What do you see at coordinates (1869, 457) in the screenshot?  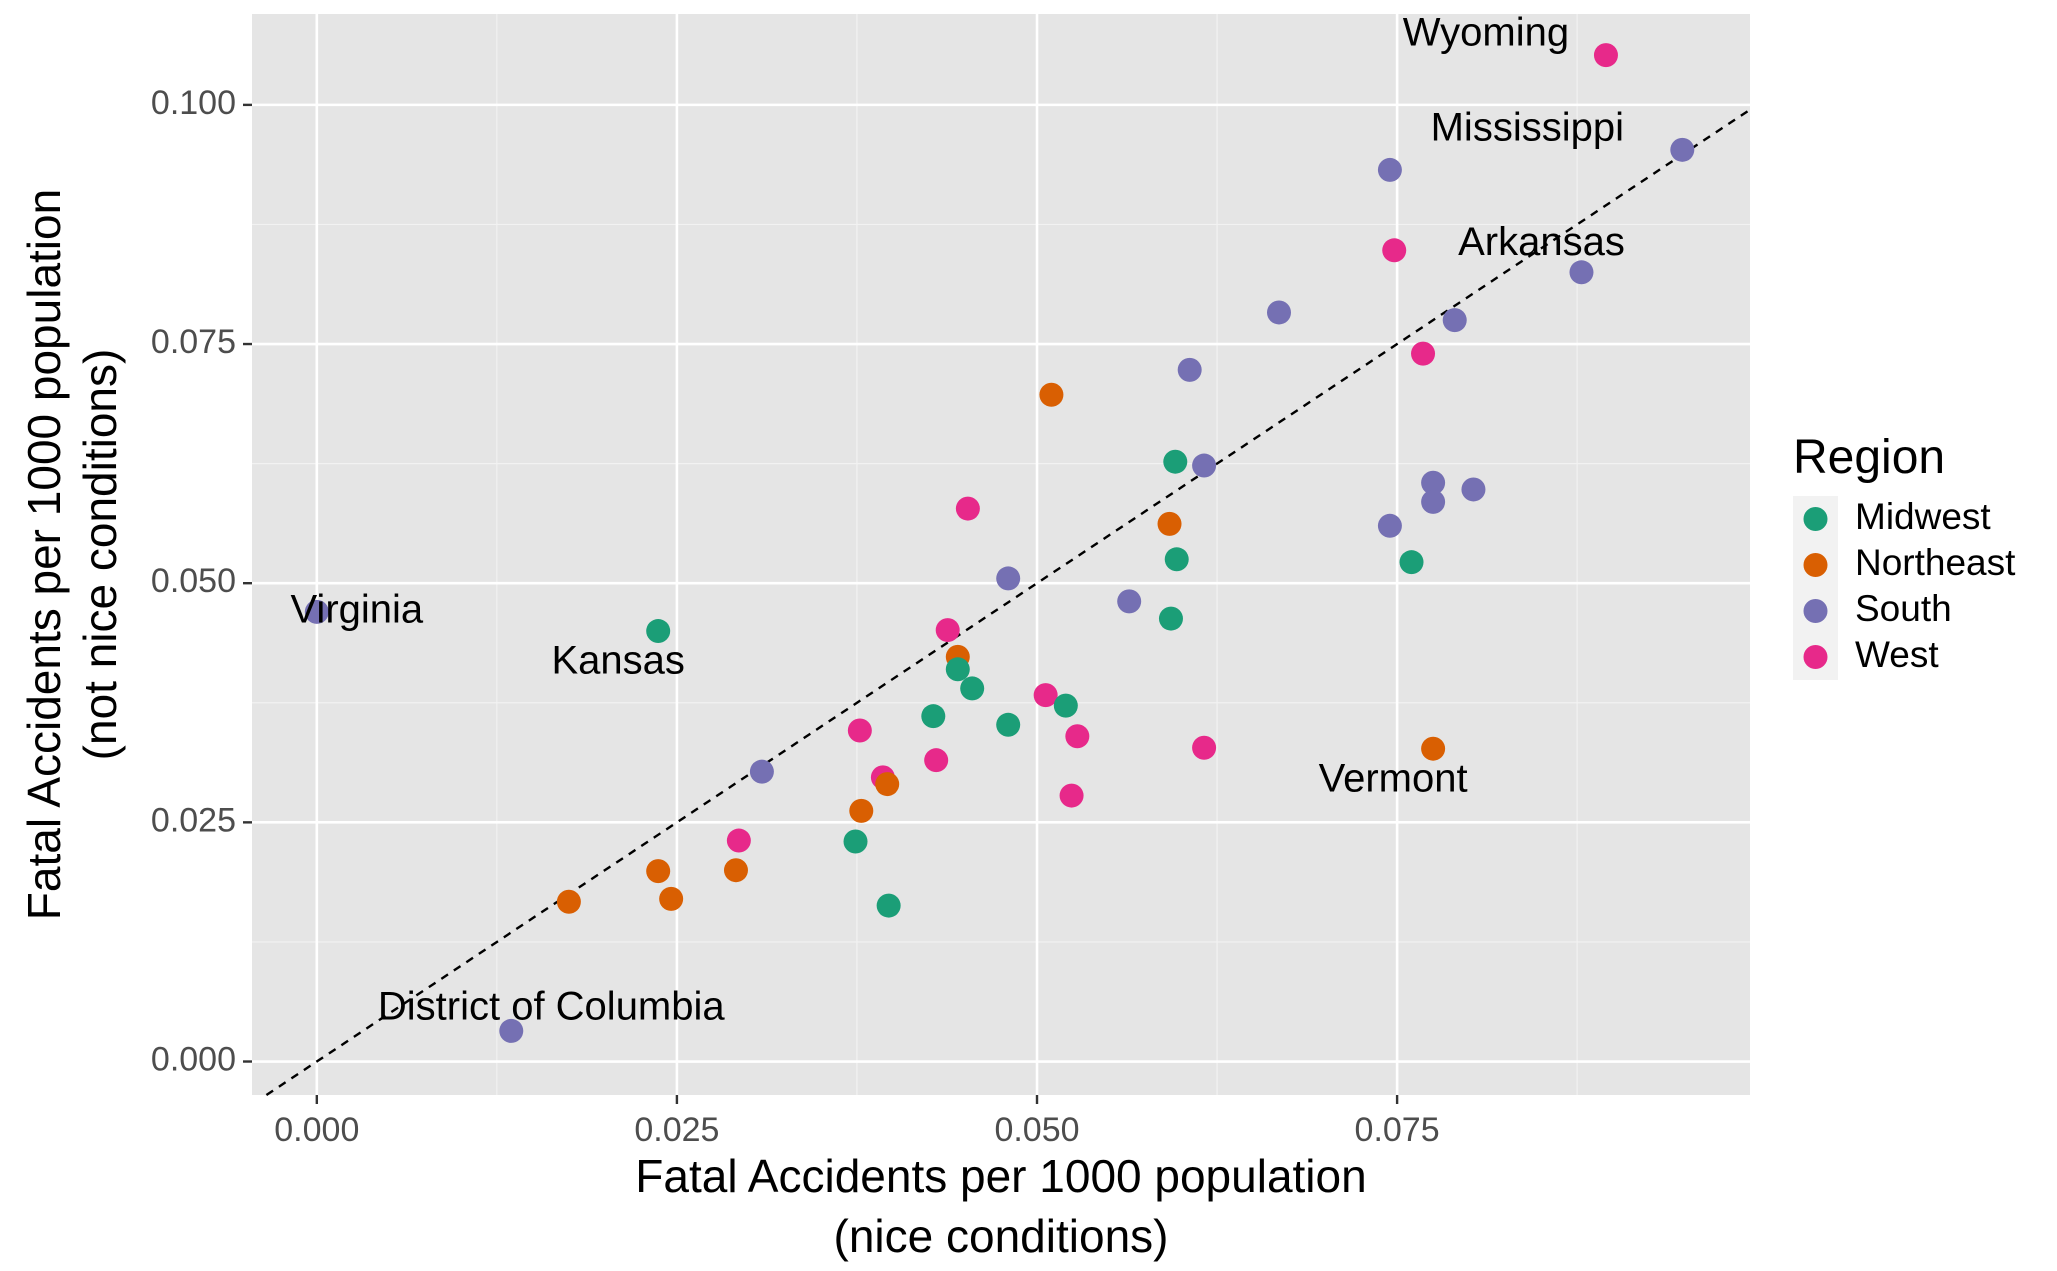 I see `legend-title: Region` at bounding box center [1869, 457].